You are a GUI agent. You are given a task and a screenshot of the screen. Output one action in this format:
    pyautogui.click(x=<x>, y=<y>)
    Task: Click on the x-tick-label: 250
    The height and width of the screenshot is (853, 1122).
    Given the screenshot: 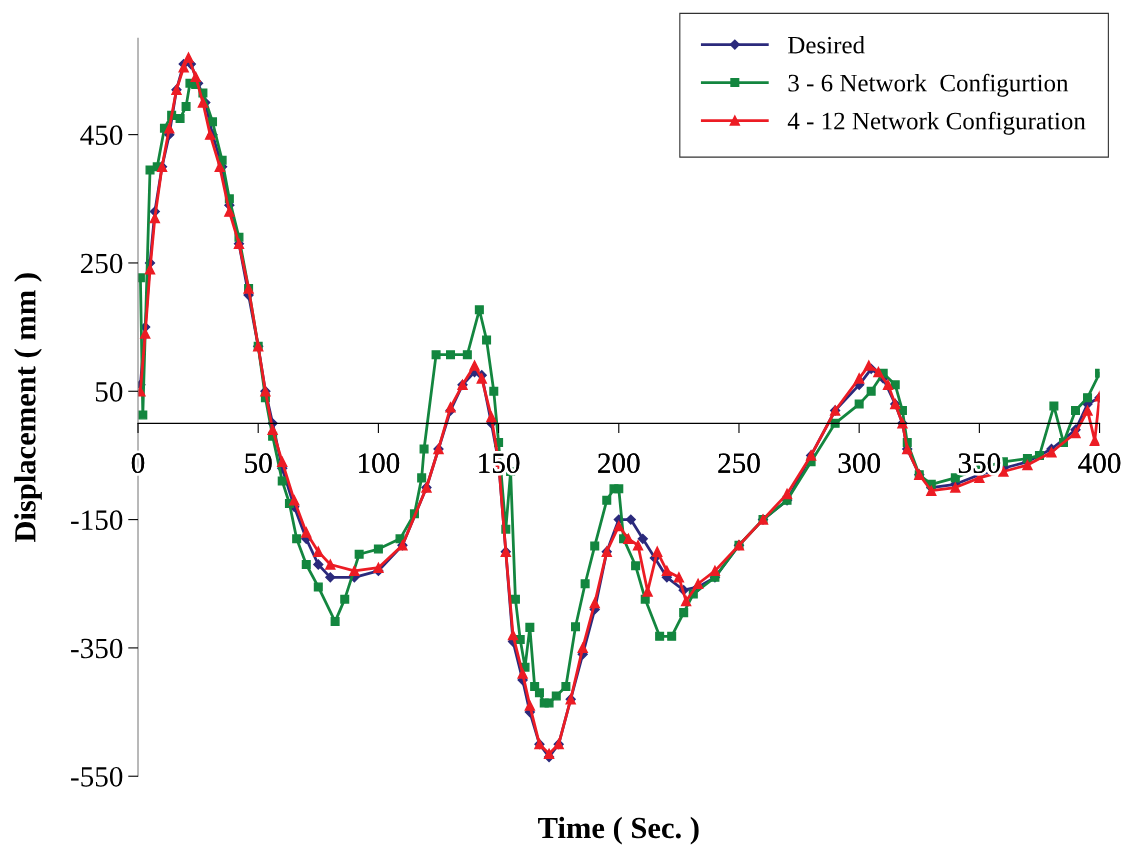 What is the action you would take?
    pyautogui.click(x=739, y=463)
    